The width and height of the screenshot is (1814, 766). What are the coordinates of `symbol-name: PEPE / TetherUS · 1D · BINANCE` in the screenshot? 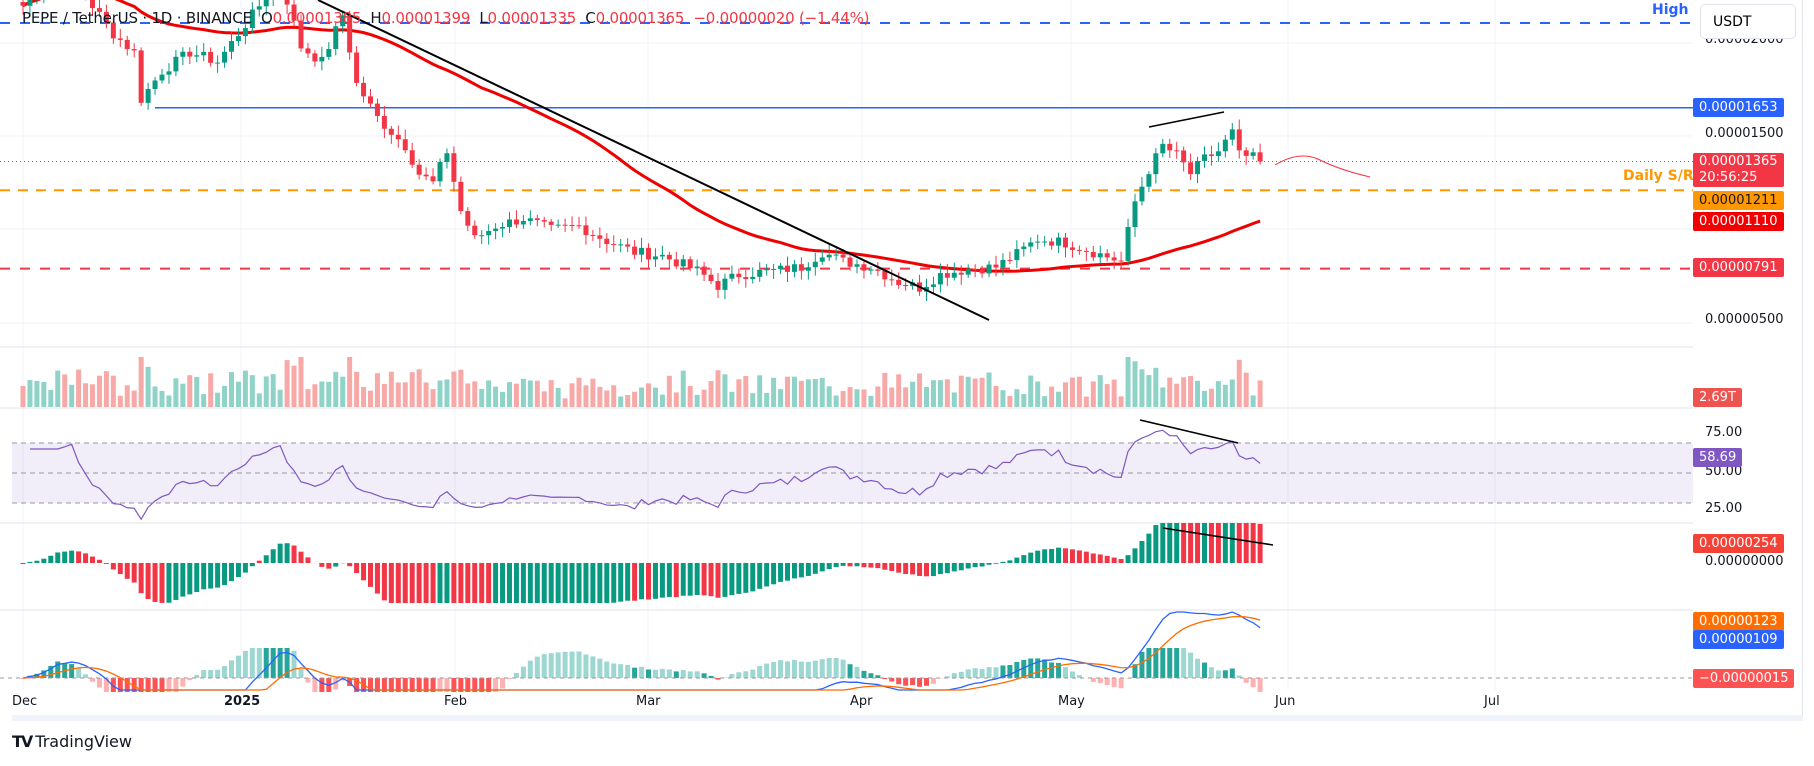 It's located at (137, 18).